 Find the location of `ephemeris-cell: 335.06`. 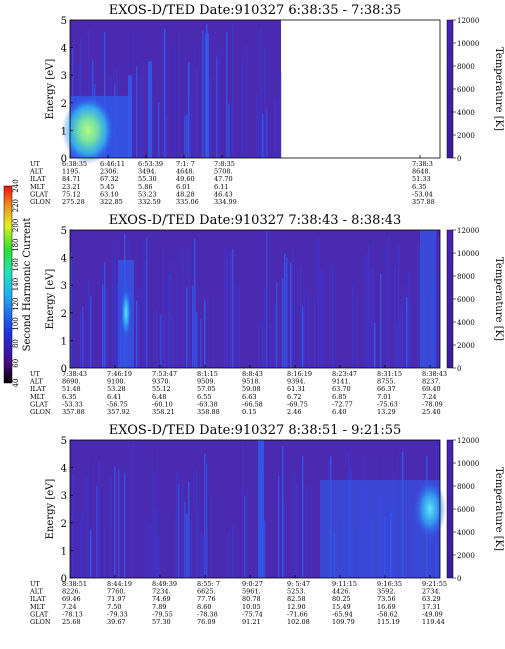

ephemeris-cell: 335.06 is located at coordinates (187, 202).